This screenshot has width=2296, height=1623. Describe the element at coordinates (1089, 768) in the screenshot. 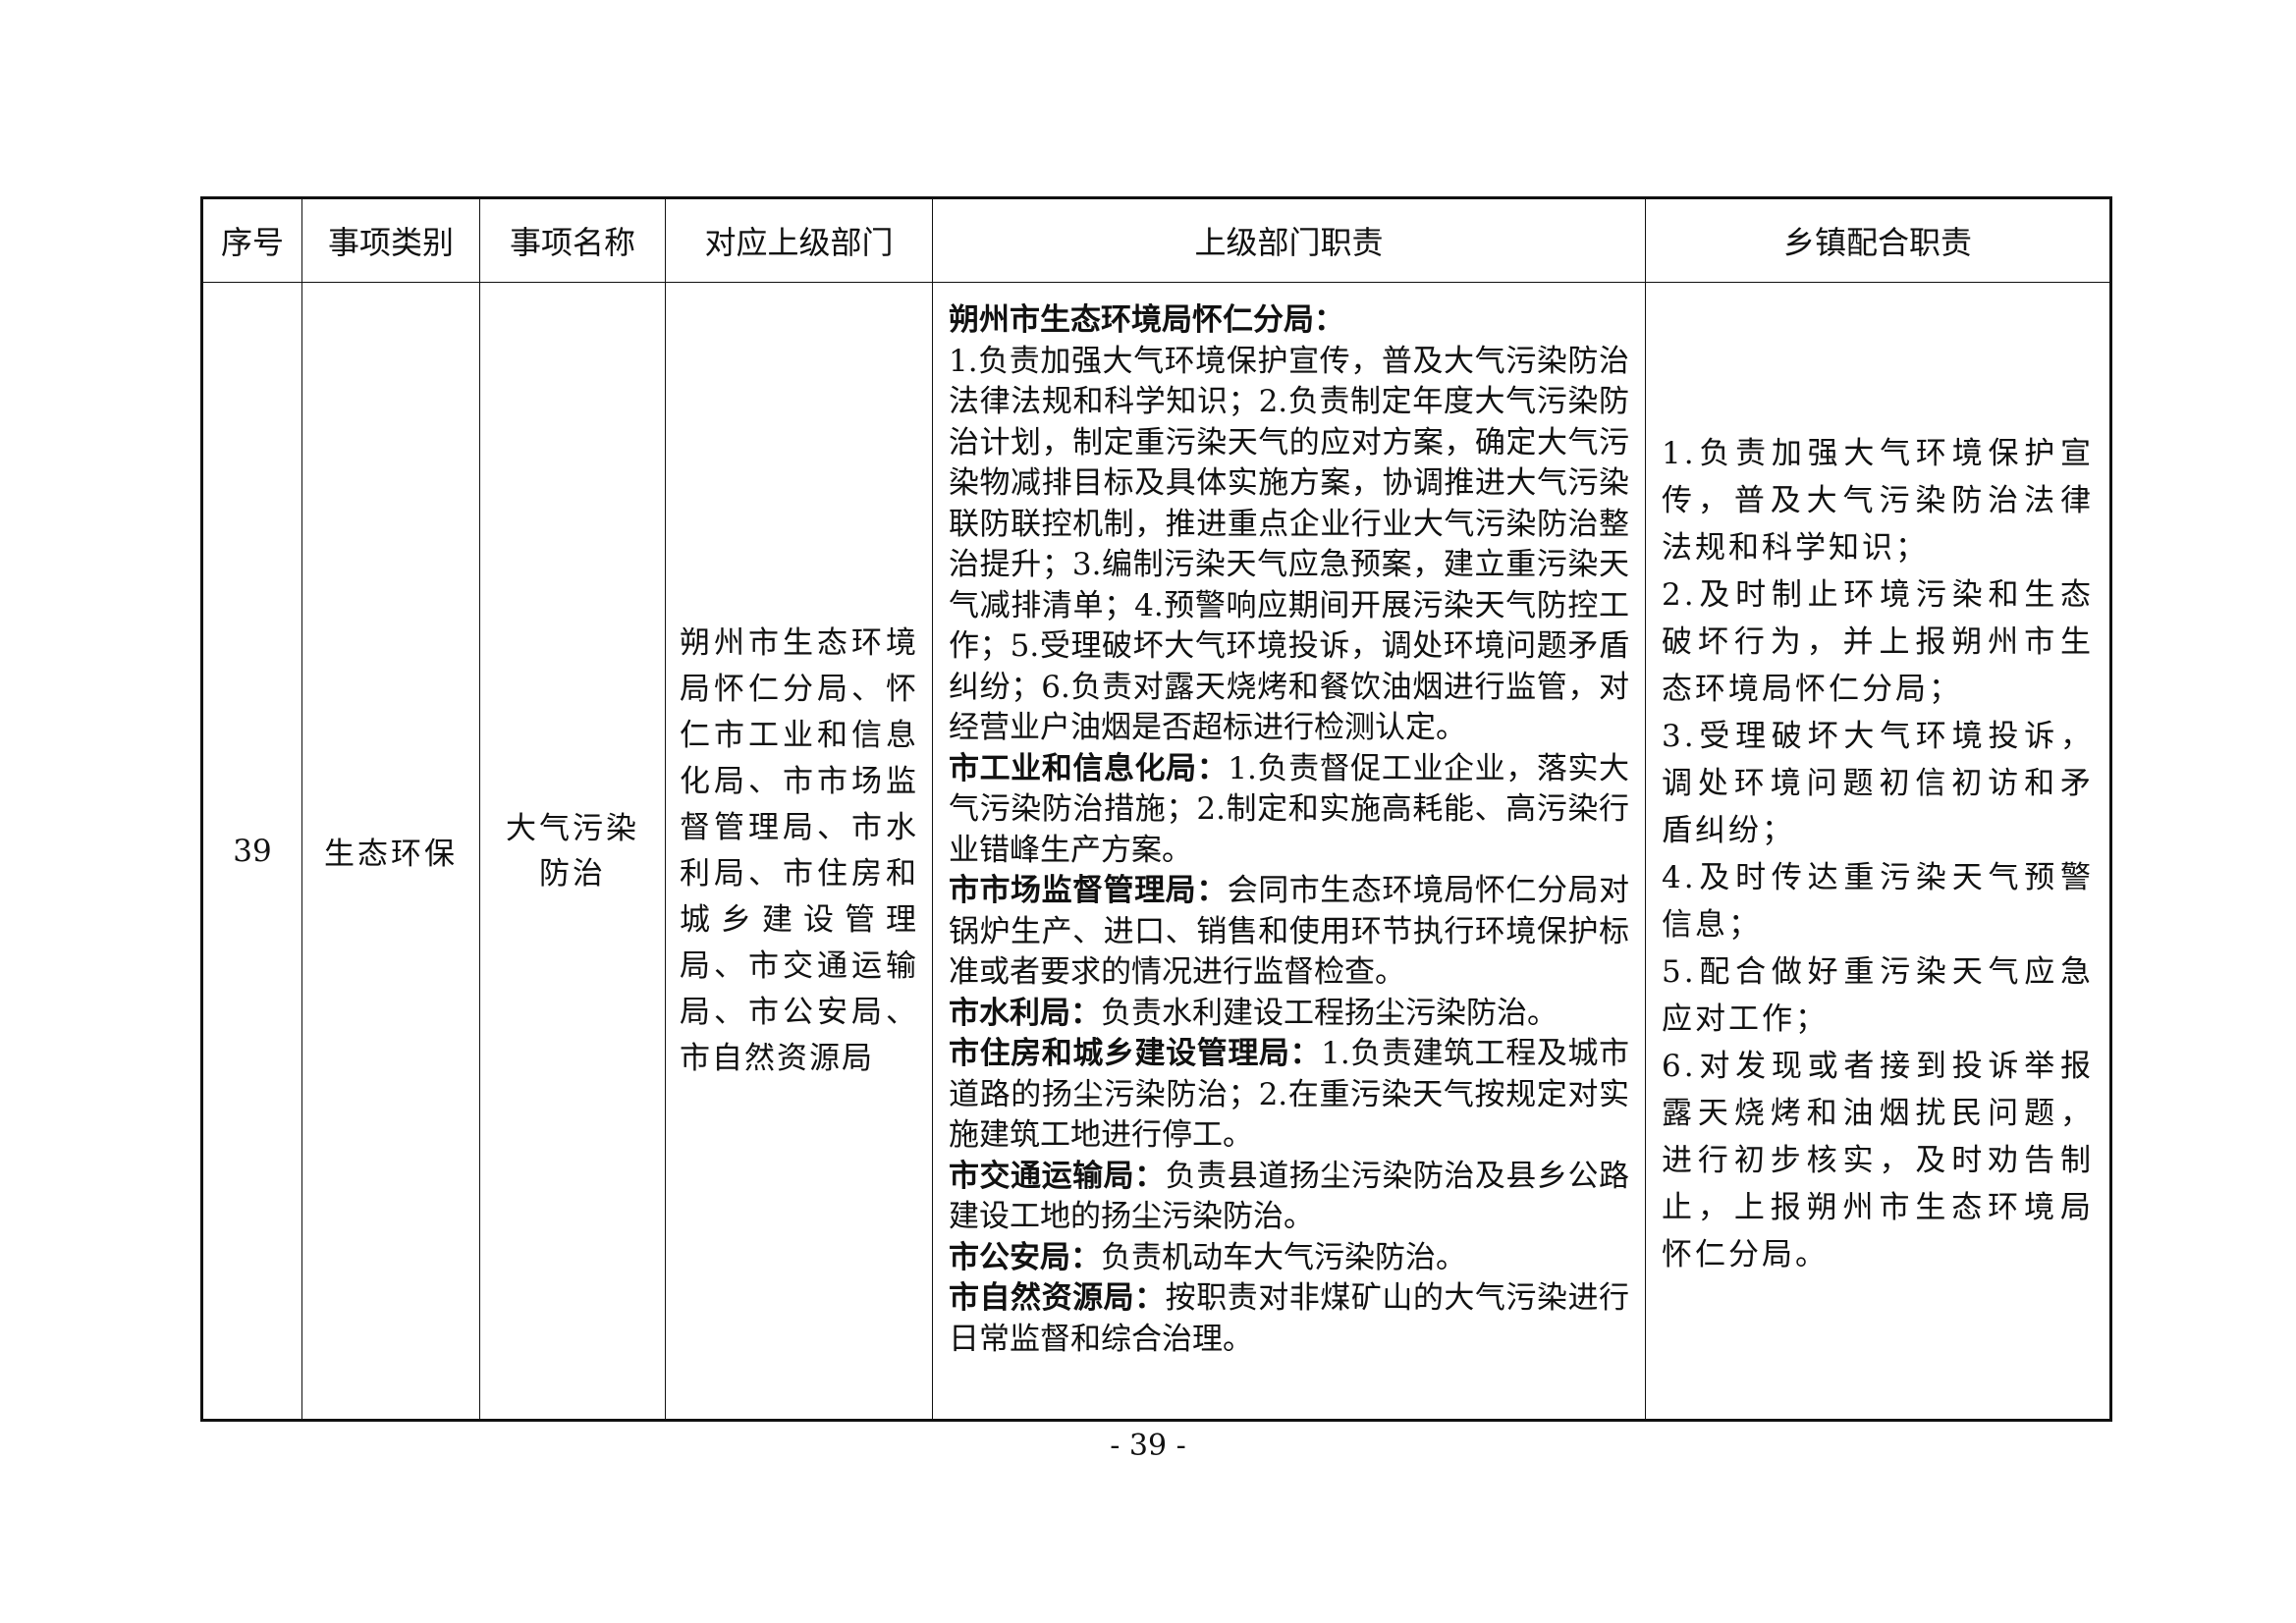

I see `duty-dept: 市工业和信息化局：` at that location.